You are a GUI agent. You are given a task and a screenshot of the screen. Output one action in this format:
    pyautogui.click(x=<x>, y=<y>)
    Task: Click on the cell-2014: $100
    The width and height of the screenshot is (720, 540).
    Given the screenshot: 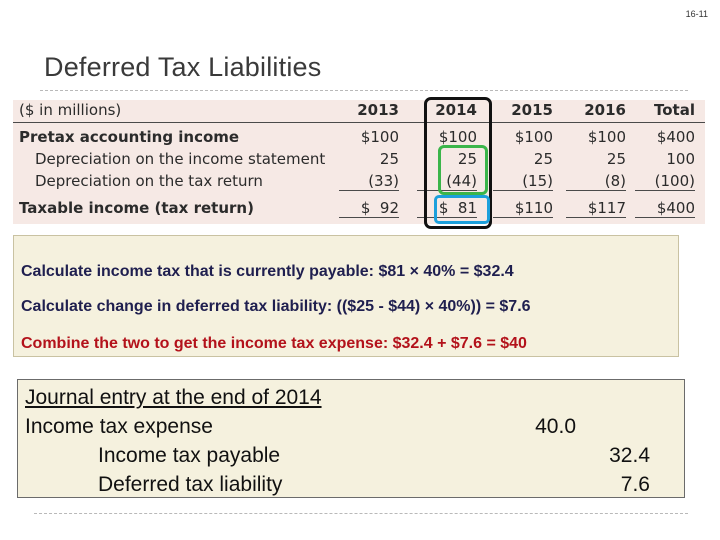 What is the action you would take?
    pyautogui.click(x=457, y=137)
    